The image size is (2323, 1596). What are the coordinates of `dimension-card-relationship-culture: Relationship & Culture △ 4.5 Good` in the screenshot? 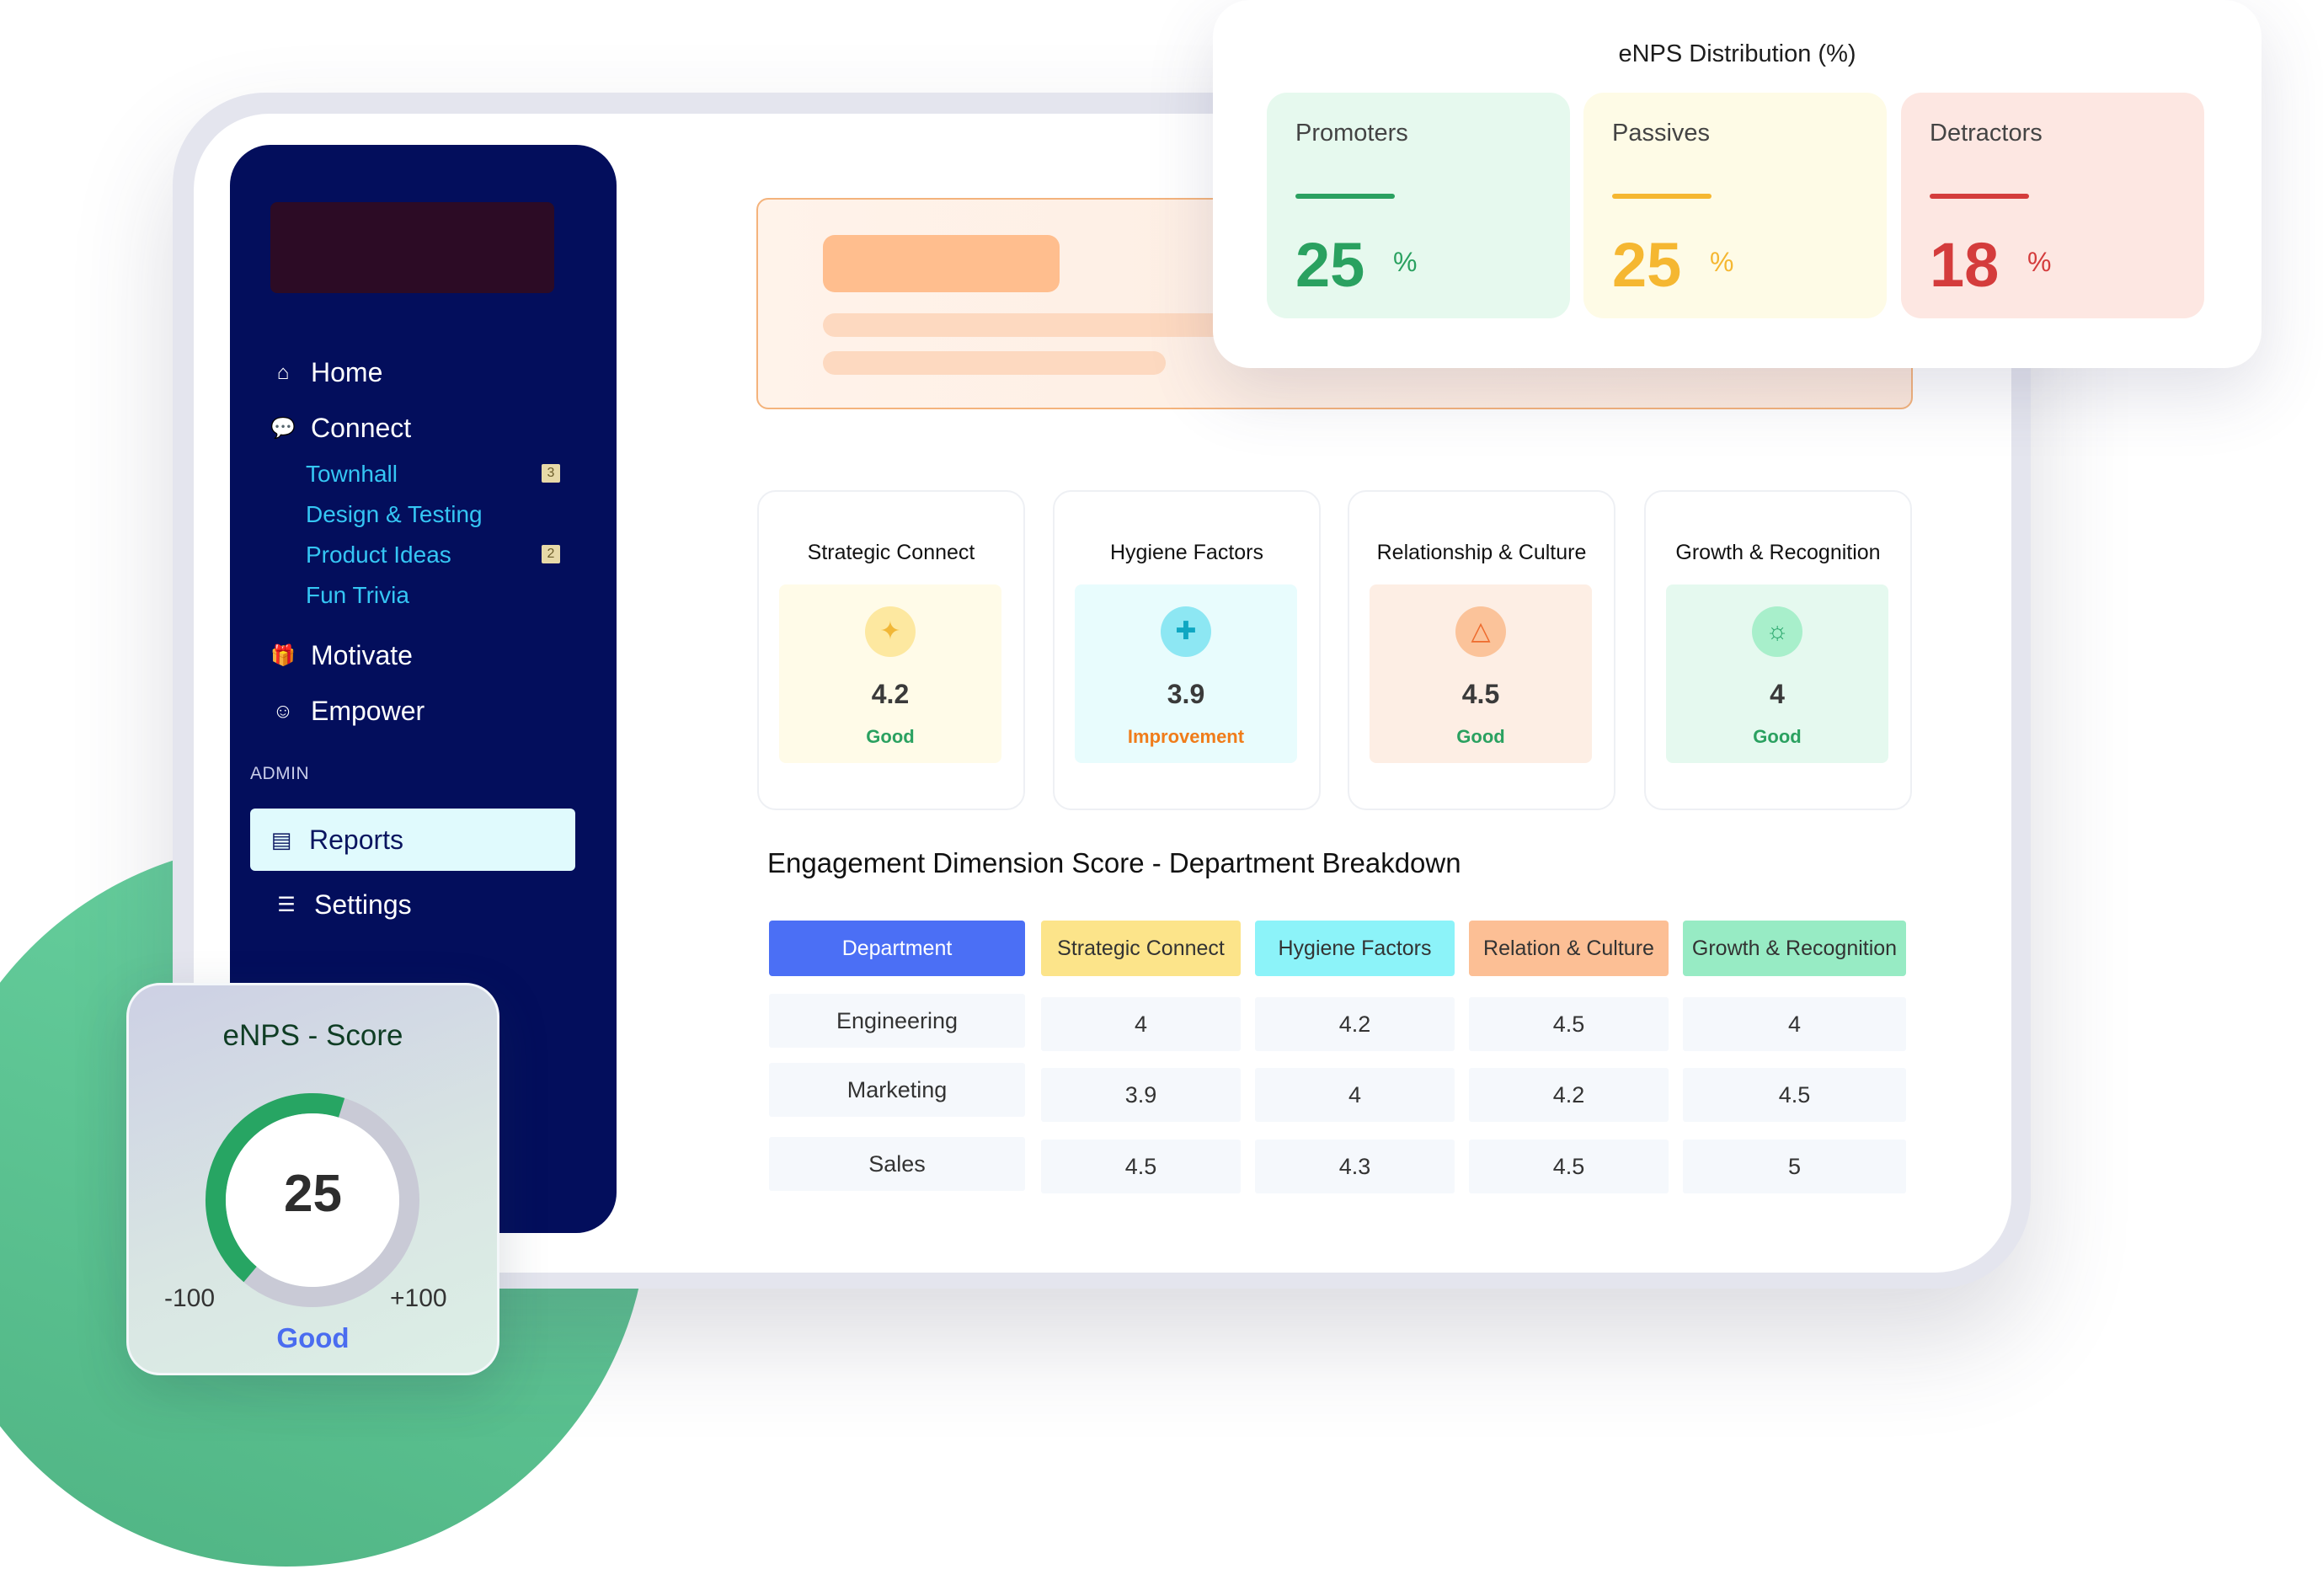 It's located at (1481, 650).